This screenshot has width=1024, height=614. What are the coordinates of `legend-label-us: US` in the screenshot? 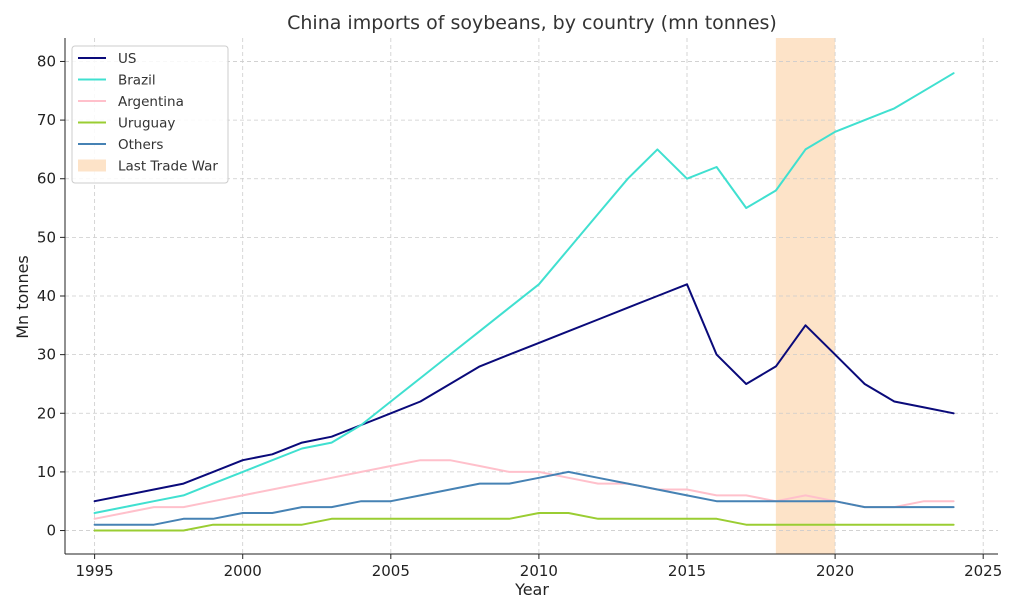 It's located at (127, 59).